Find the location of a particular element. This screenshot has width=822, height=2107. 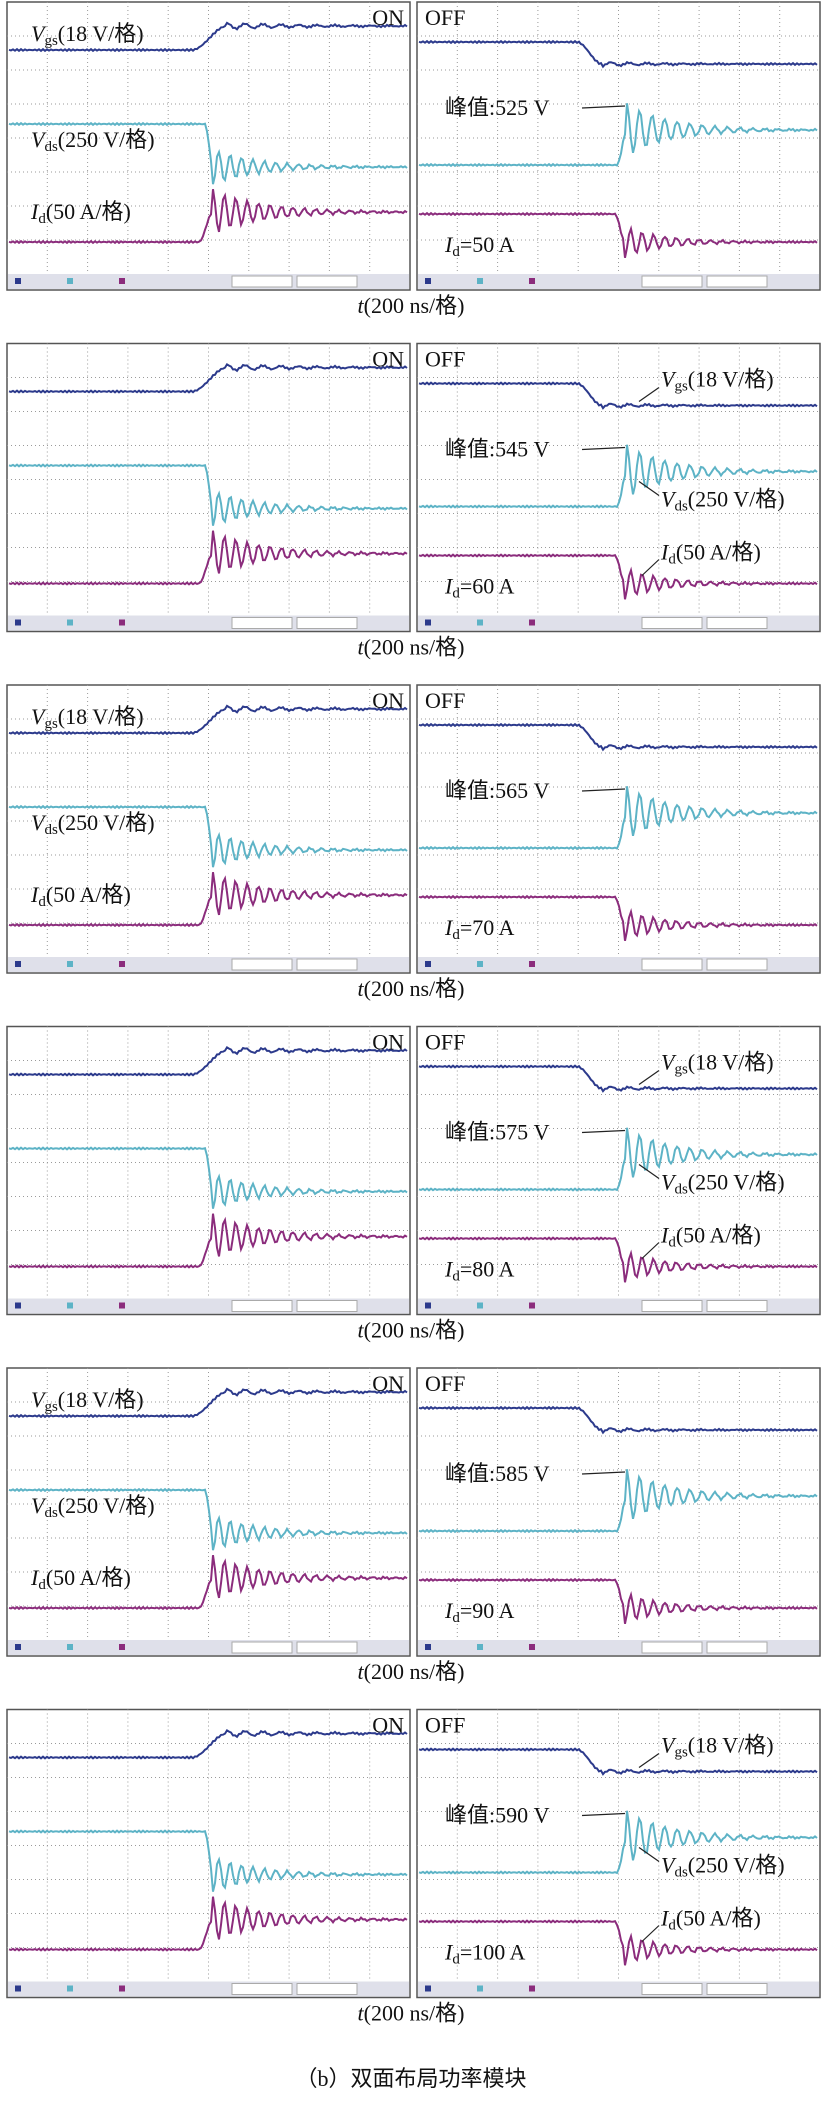

annotation: 峰值:585 V is located at coordinates (497, 1473).